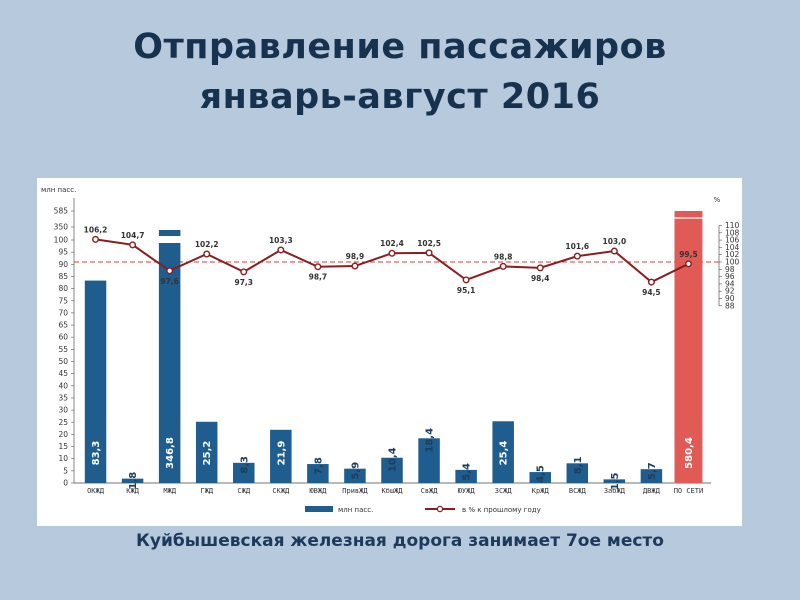 This screenshot has width=800, height=600. I want to click on bar-value-label: 5,9, so click(355, 471).